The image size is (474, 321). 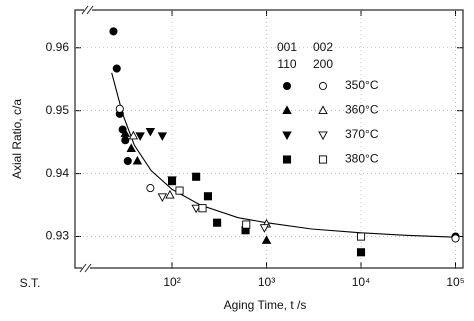 I want to click on x-tick-label: 10², so click(x=171, y=282).